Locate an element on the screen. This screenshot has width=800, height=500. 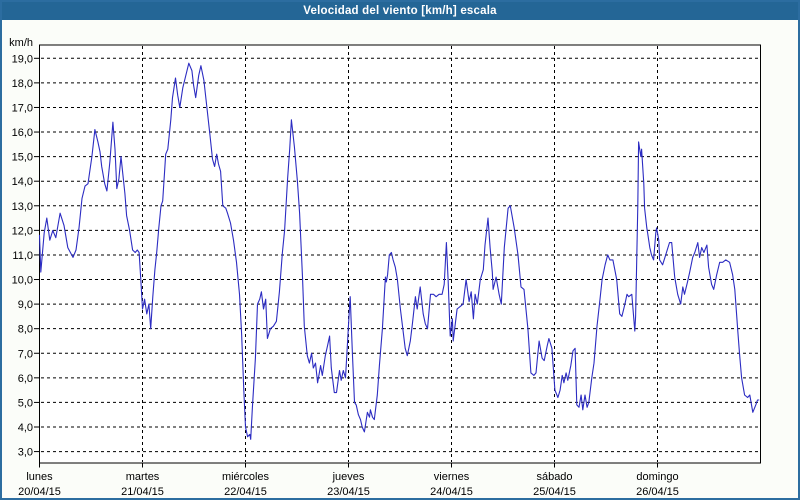
svg-text: 26/04/15 is located at coordinates (657, 492).